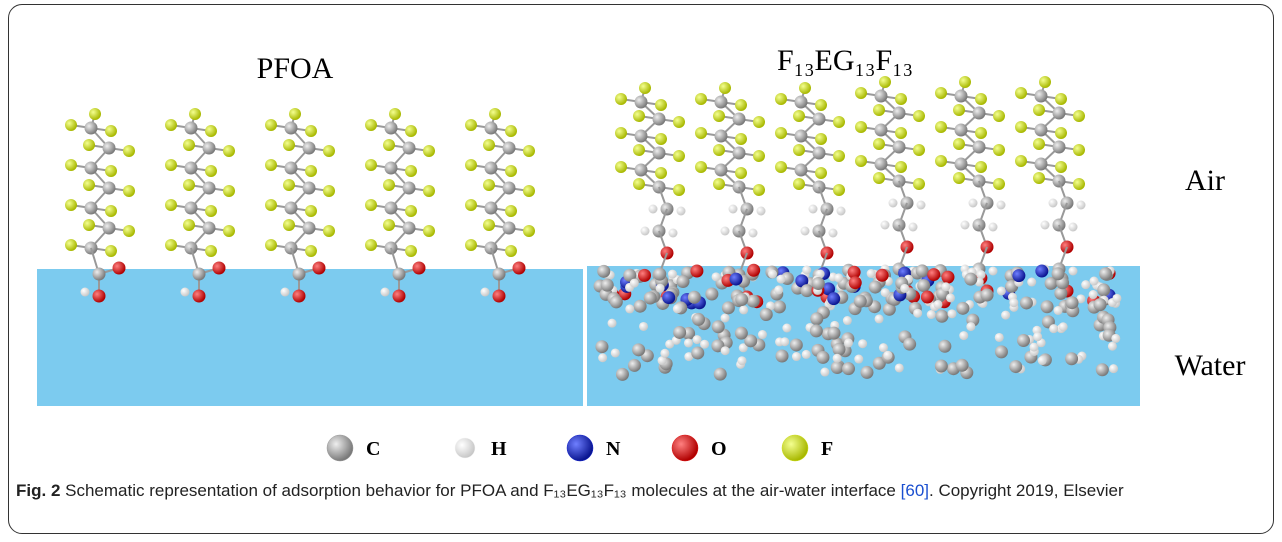  I want to click on water-left, so click(310, 337).